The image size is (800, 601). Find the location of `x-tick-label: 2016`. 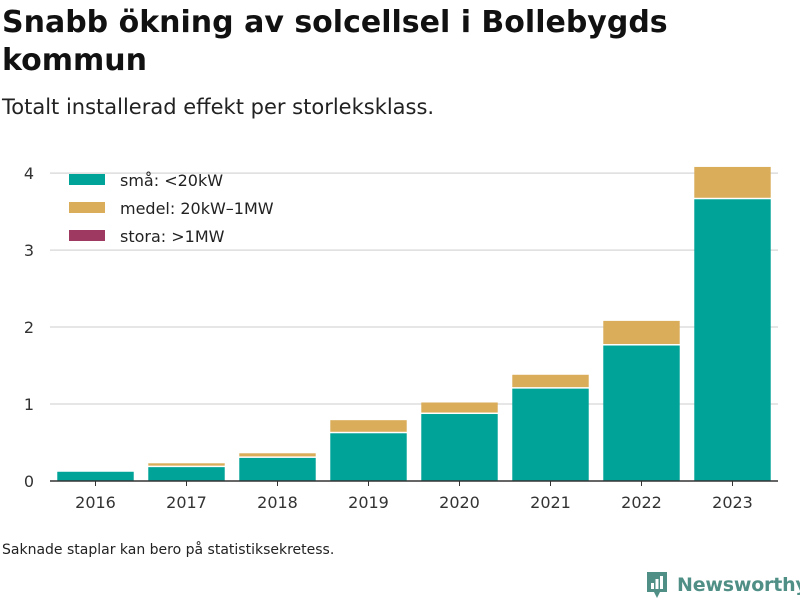

x-tick-label: 2016 is located at coordinates (95, 502).